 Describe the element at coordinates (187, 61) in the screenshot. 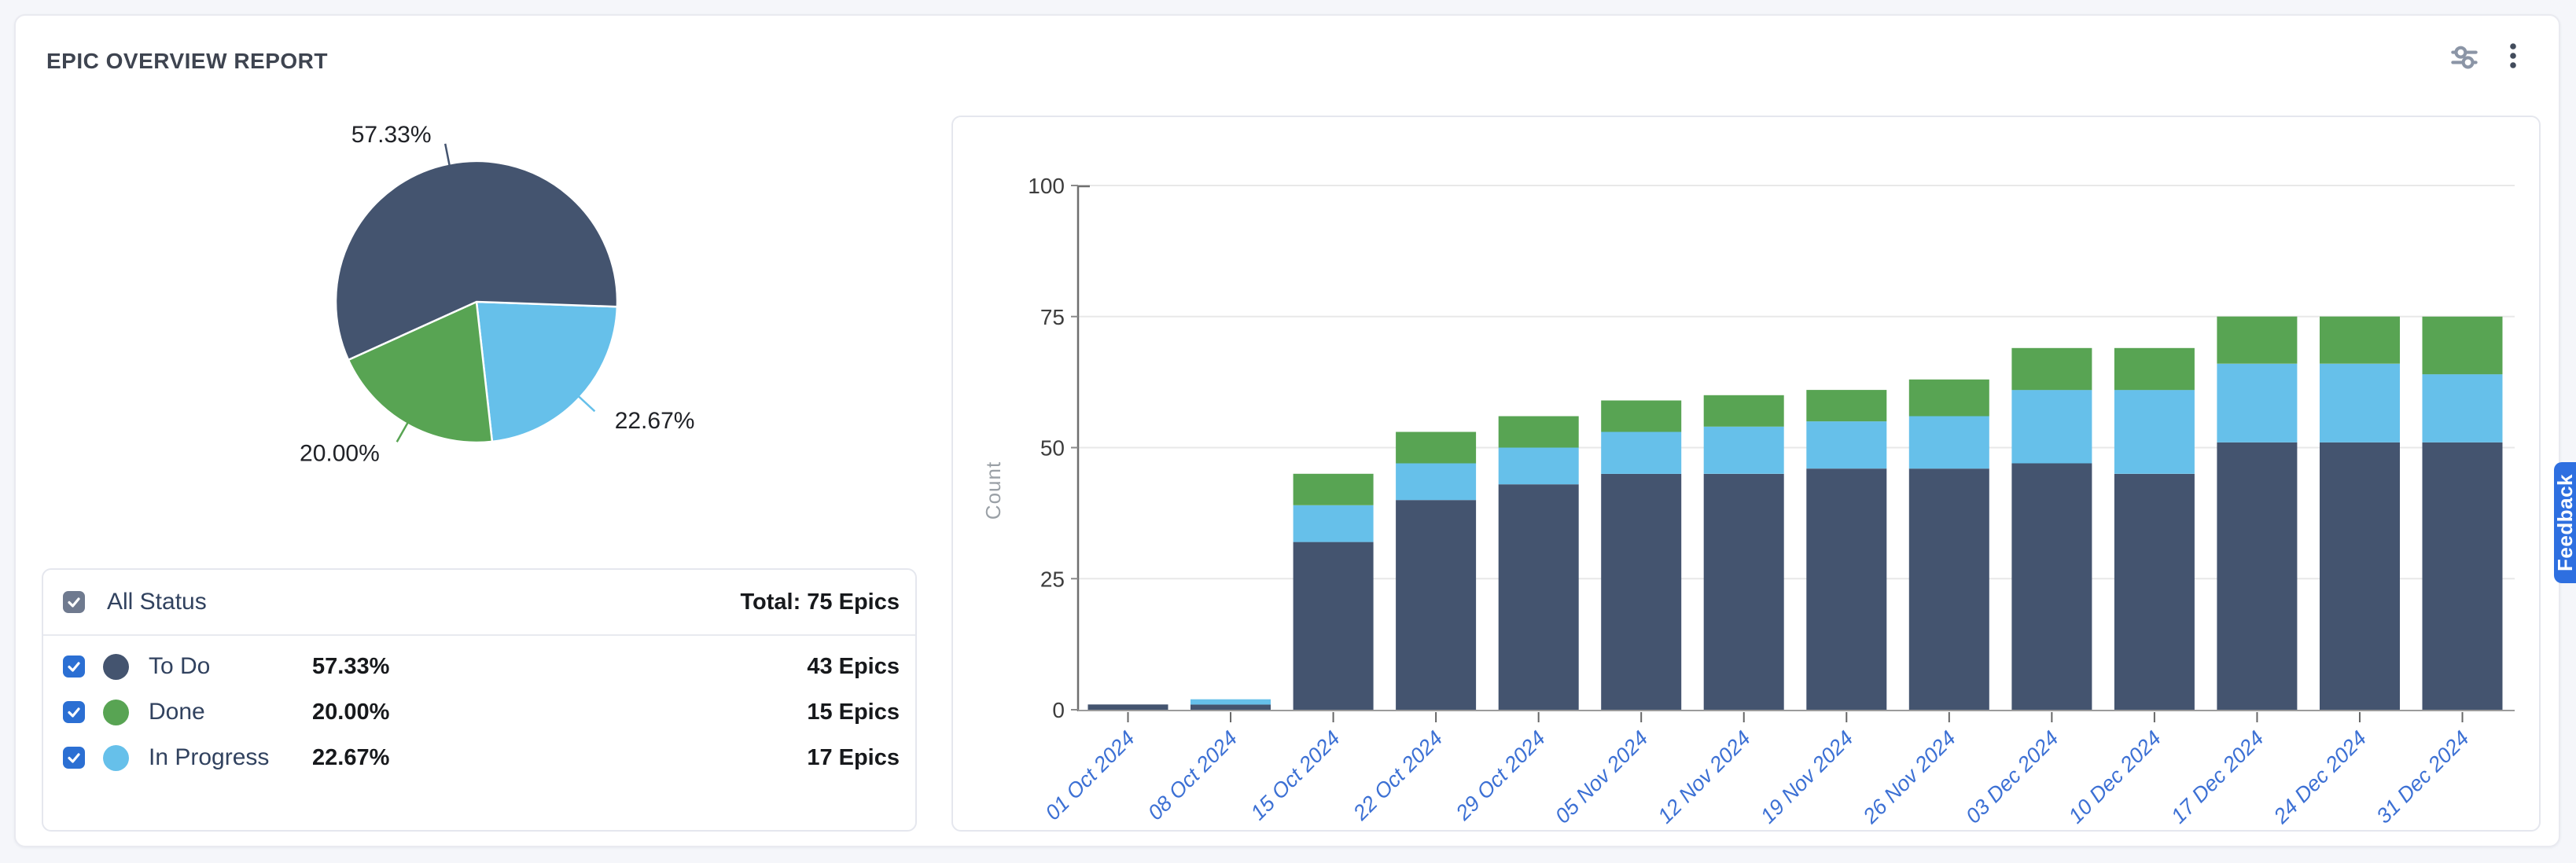

I see `page-title: EPIC OVERVIEW REPORT` at that location.